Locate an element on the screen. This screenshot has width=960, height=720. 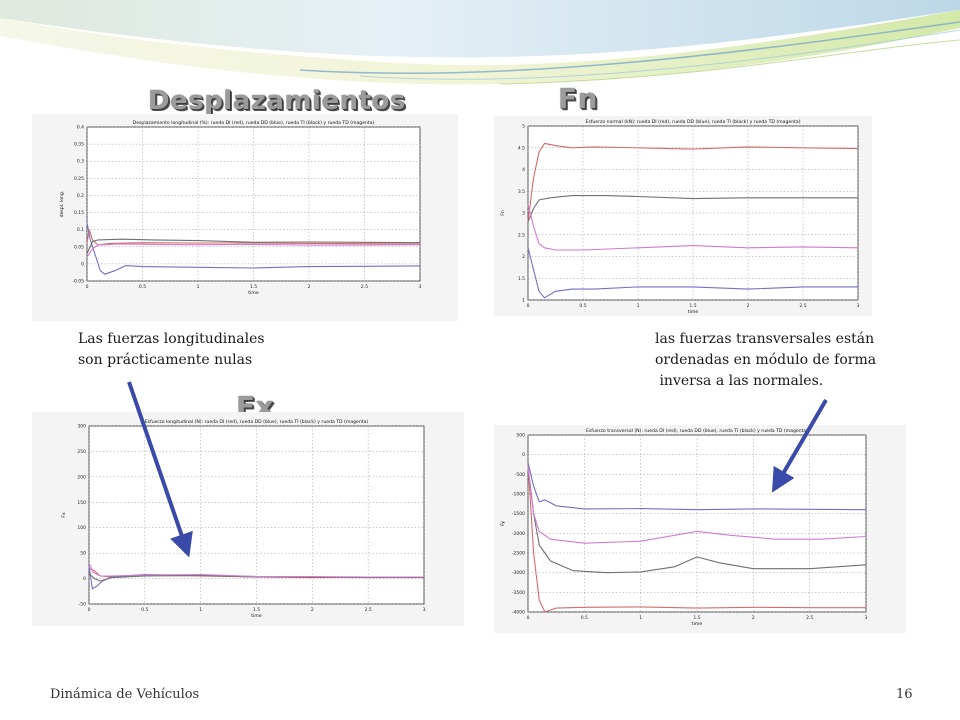
y-tick-label: 0.35 is located at coordinates (79, 145).